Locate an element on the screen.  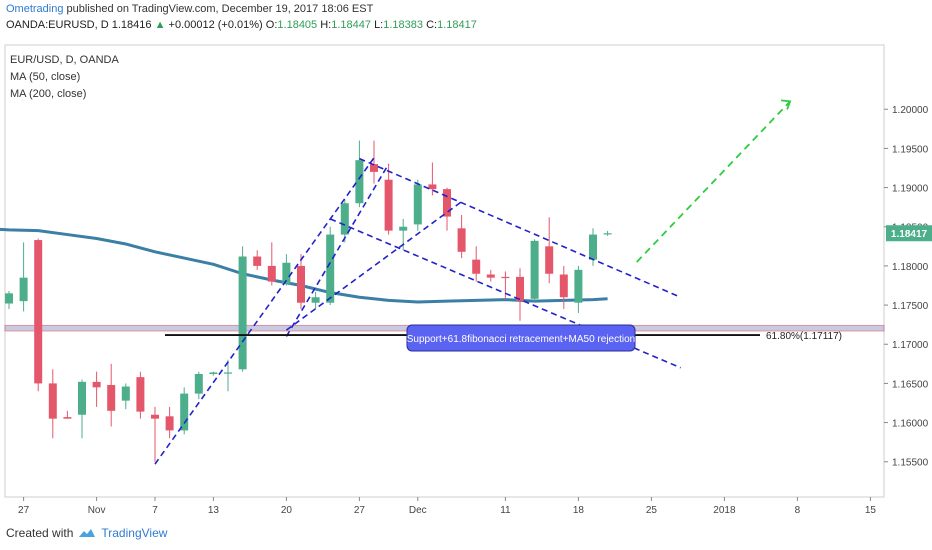
tradingview-brand: TradingView is located at coordinates (134, 533).